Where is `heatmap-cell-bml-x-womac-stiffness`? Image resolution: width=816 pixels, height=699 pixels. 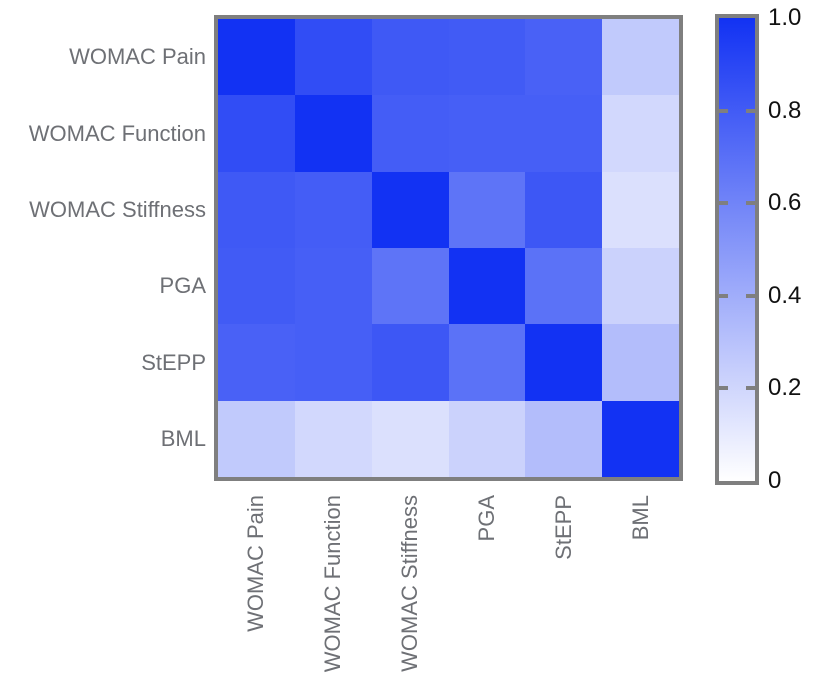
heatmap-cell-bml-x-womac-stiffness is located at coordinates (410, 438).